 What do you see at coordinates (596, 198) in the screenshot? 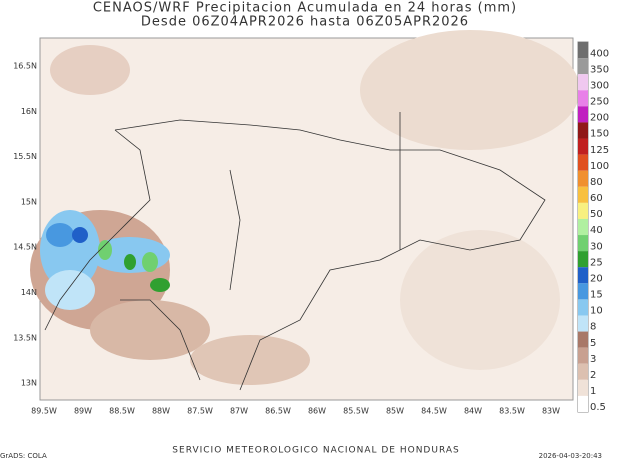
I see `colorbar-label: 60` at bounding box center [596, 198].